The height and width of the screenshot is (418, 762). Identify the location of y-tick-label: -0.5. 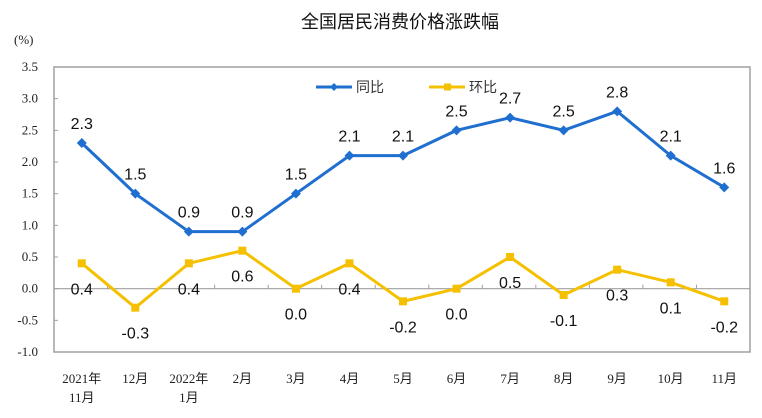
(27, 319).